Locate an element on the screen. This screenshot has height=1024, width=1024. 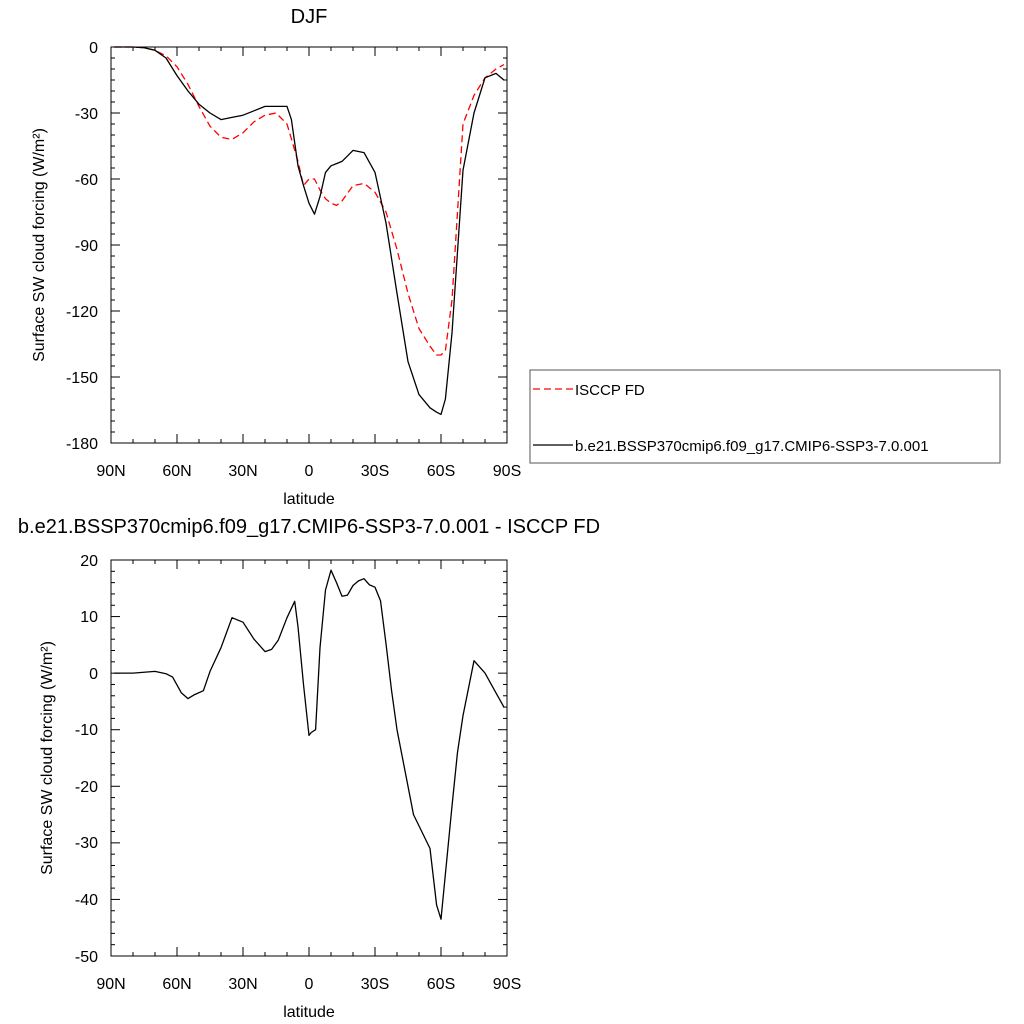
bottom-y-tick-label: -50 is located at coordinates (86, 957).